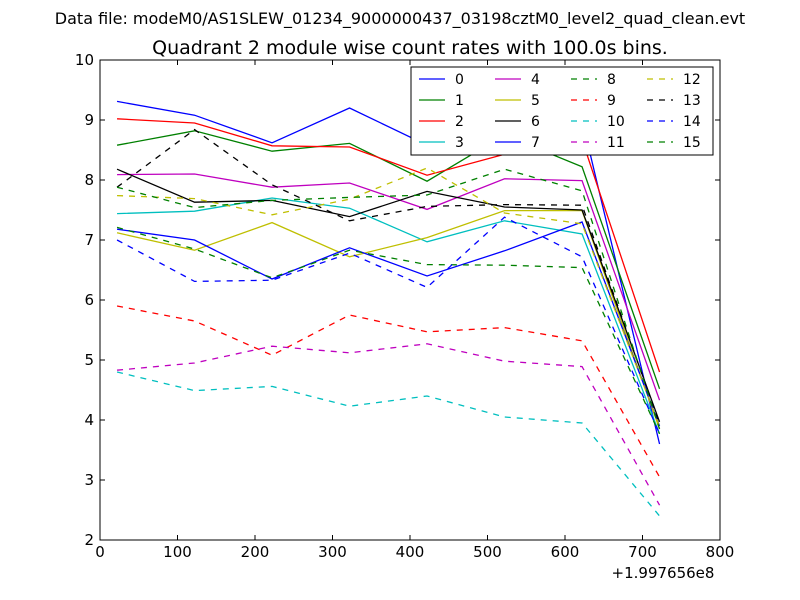 The height and width of the screenshot is (600, 800). Describe the element at coordinates (611, 101) in the screenshot. I see `legend-label-9: 9` at that location.